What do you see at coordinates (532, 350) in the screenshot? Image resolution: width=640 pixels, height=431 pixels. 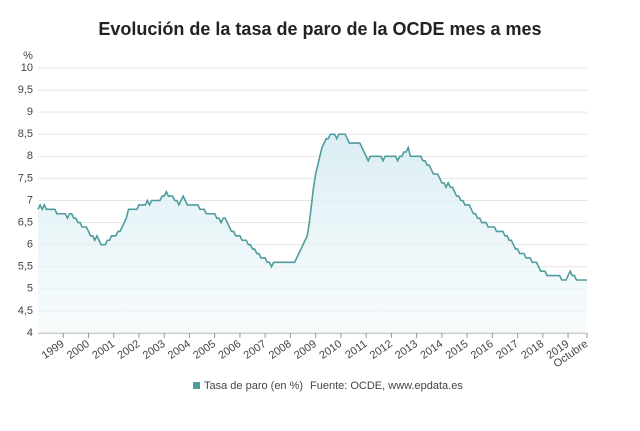 I see `x-tick-label: 2018` at bounding box center [532, 350].